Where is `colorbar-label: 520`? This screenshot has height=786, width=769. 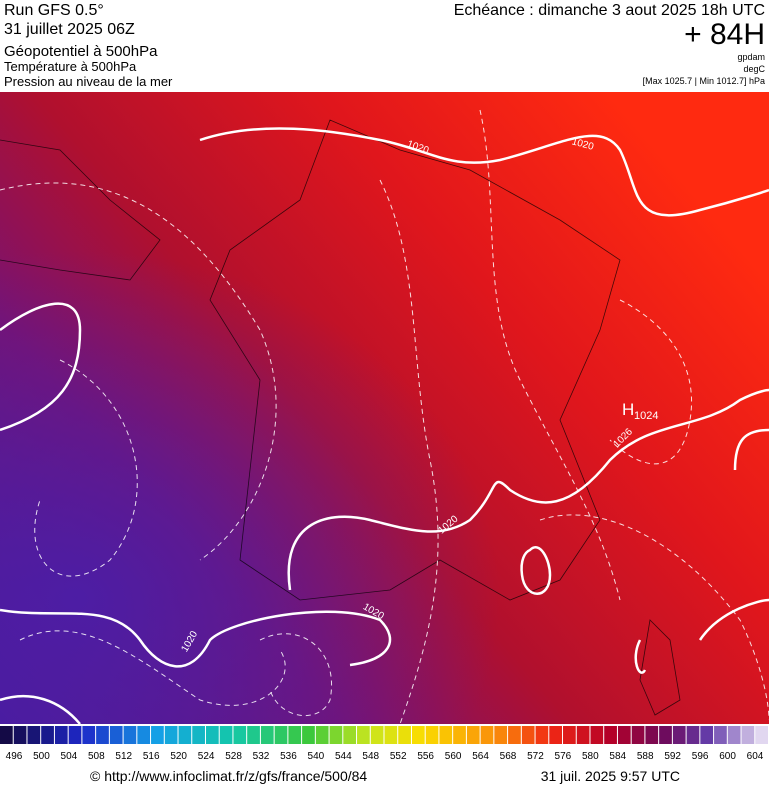 colorbar-label: 520 is located at coordinates (178, 756).